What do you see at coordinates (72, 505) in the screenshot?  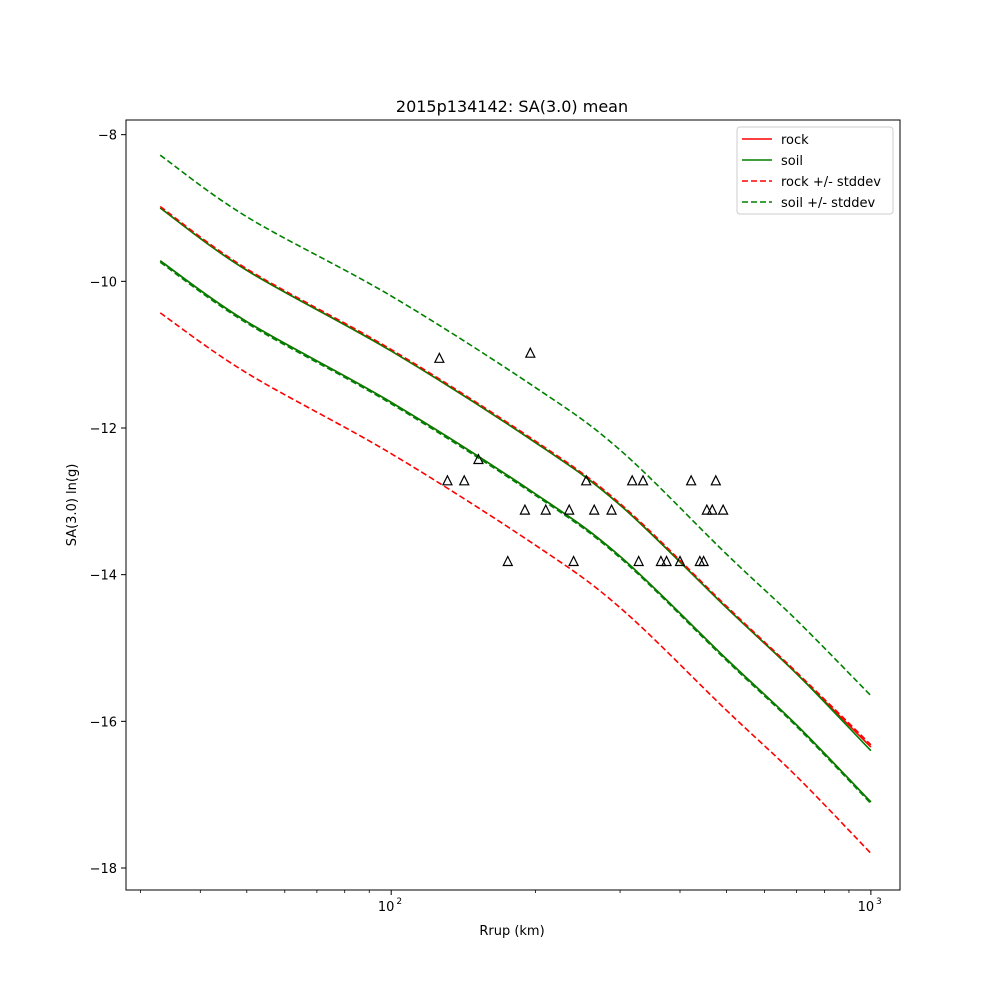 I see `y-axis-label: SA(3.0) ln(g)` at bounding box center [72, 505].